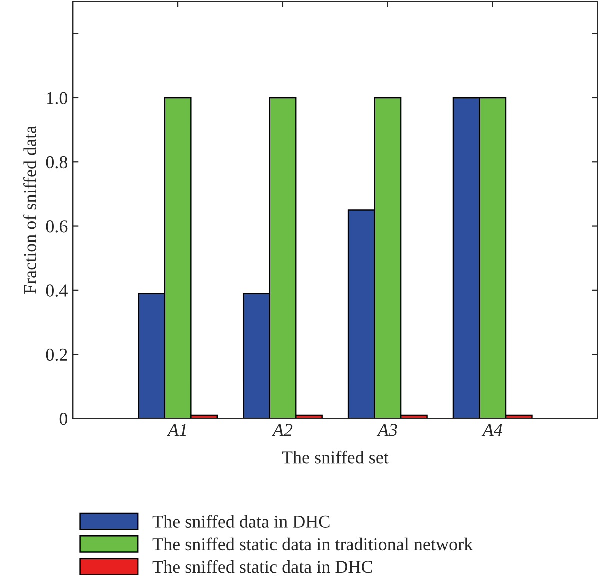 Image resolution: width=599 pixels, height=584 pixels. I want to click on y-tick-label: 0.8, so click(57, 162).